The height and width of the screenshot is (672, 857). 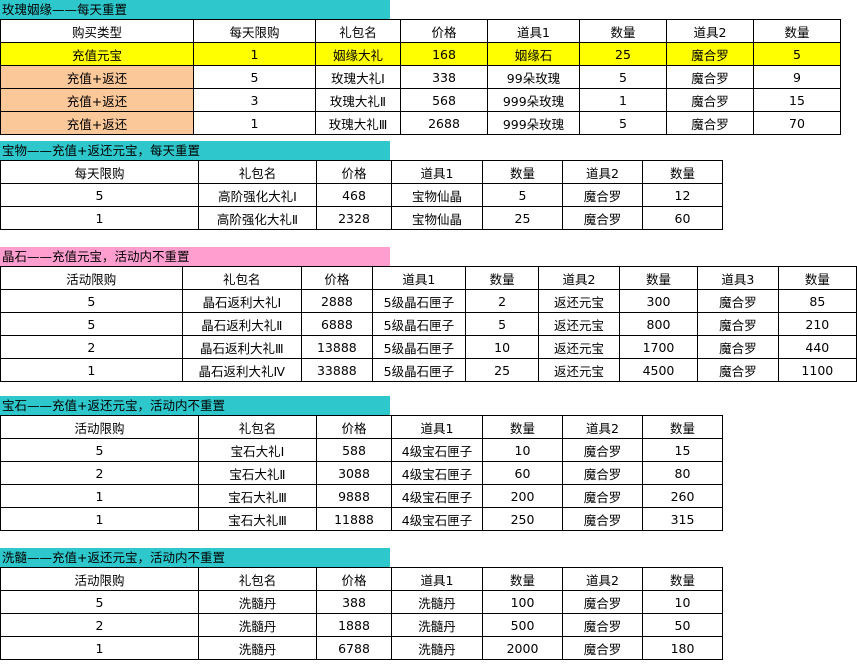 What do you see at coordinates (658, 301) in the screenshot?
I see `table-cell: 300` at bounding box center [658, 301].